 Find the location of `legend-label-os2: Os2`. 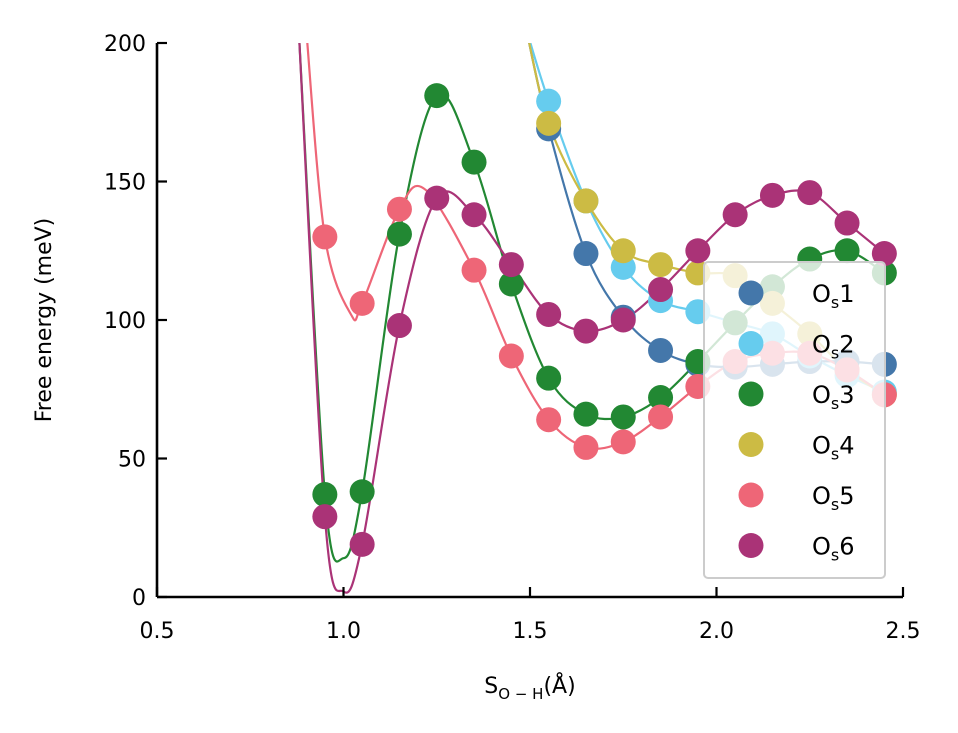

legend-label-os2: Os2 is located at coordinates (833, 347).